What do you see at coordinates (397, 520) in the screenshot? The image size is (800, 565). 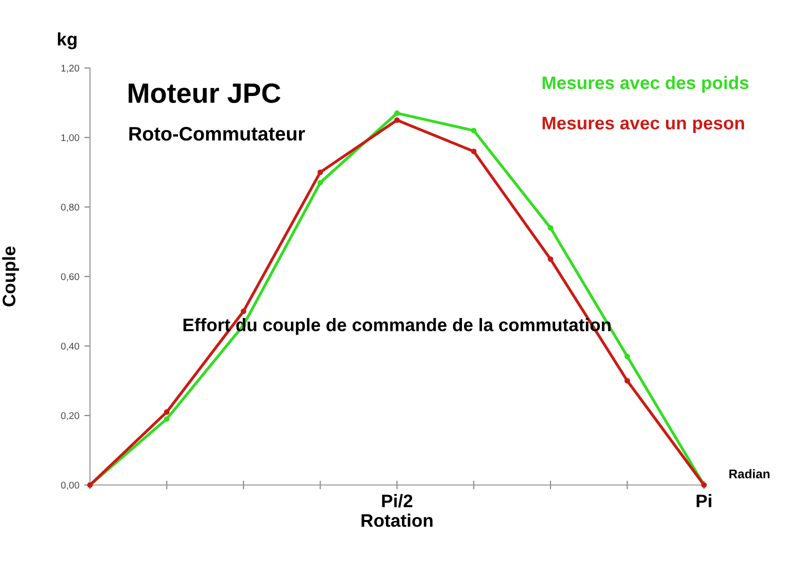 I see `x-axis-title: Rotation` at bounding box center [397, 520].